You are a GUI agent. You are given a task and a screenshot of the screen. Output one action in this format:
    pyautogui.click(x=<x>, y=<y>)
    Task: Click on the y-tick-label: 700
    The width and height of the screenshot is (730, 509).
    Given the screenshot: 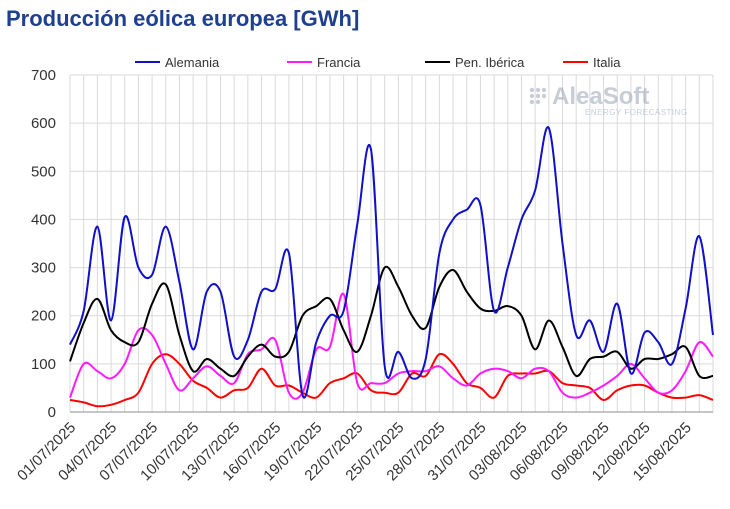 What is the action you would take?
    pyautogui.click(x=43, y=75)
    